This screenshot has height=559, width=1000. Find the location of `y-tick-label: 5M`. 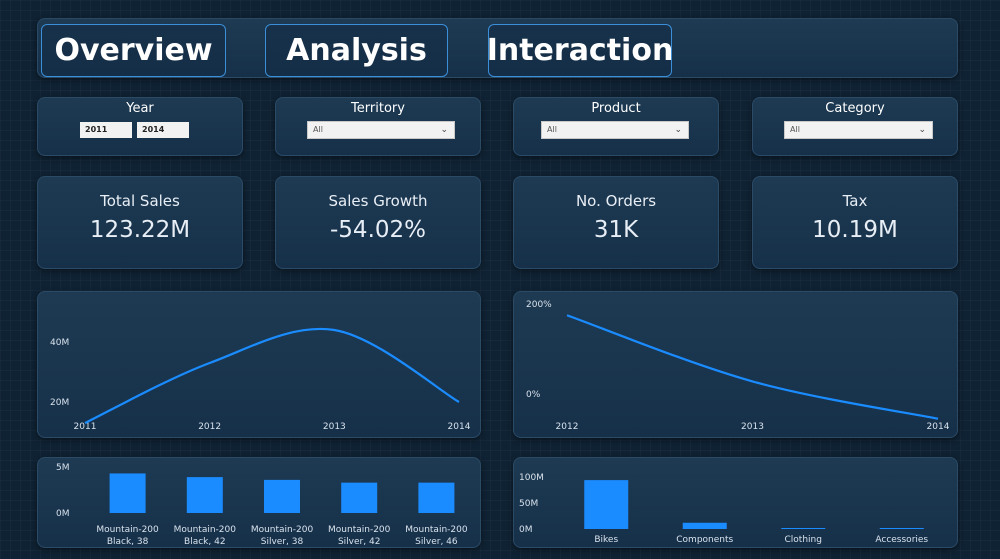

y-tick-label: 5M is located at coordinates (63, 468).